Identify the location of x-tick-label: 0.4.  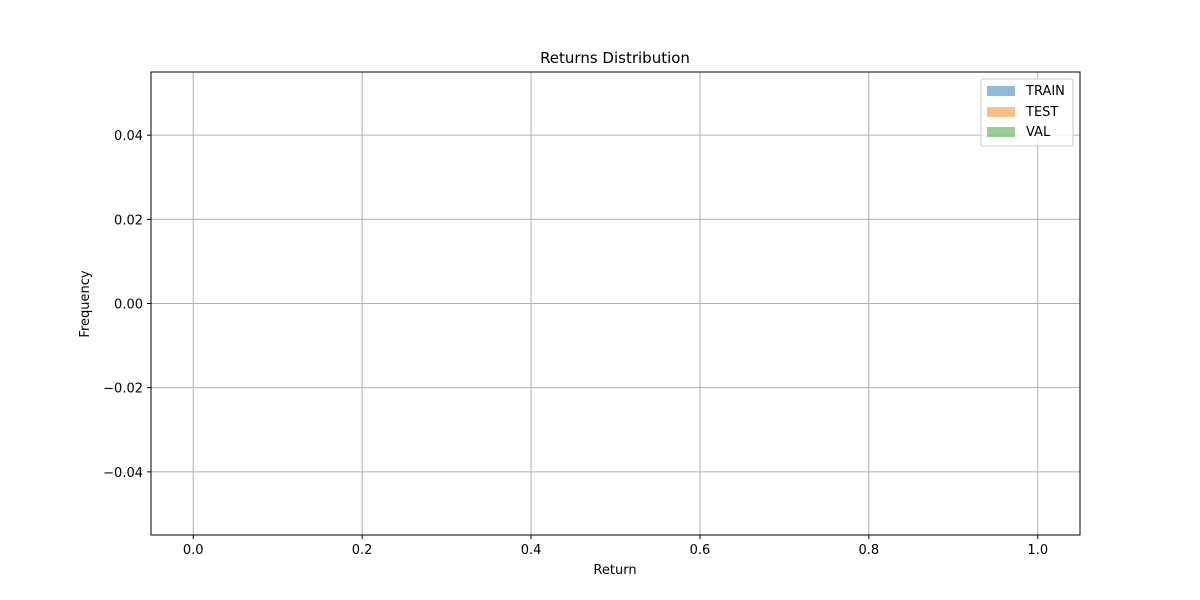
(531, 550).